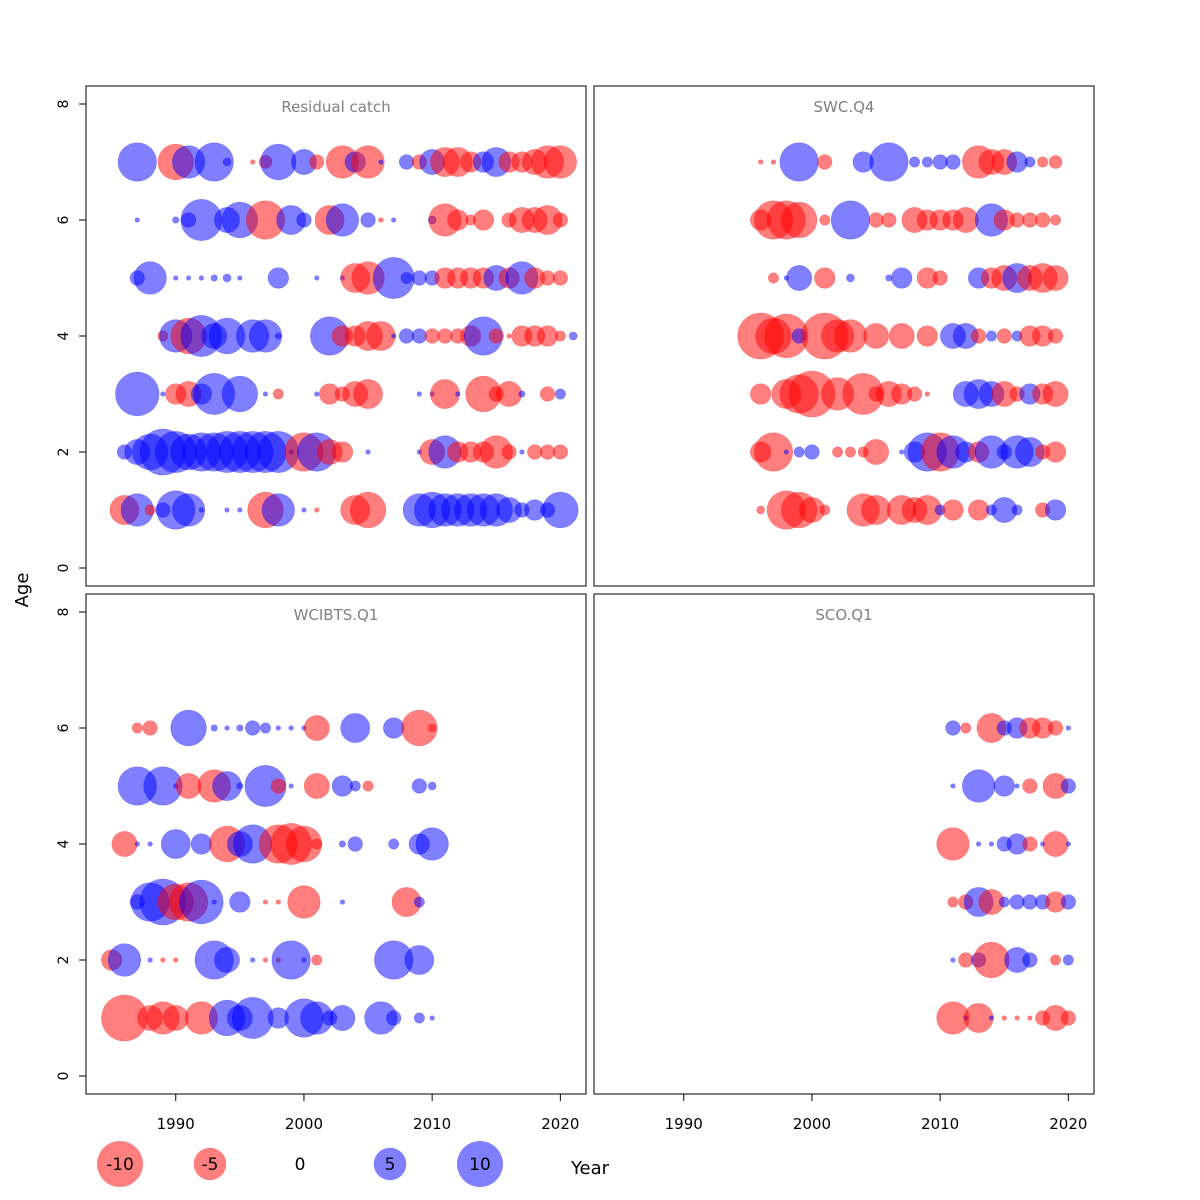  Describe the element at coordinates (64, 452) in the screenshot. I see `y-tick-label: 2` at that location.